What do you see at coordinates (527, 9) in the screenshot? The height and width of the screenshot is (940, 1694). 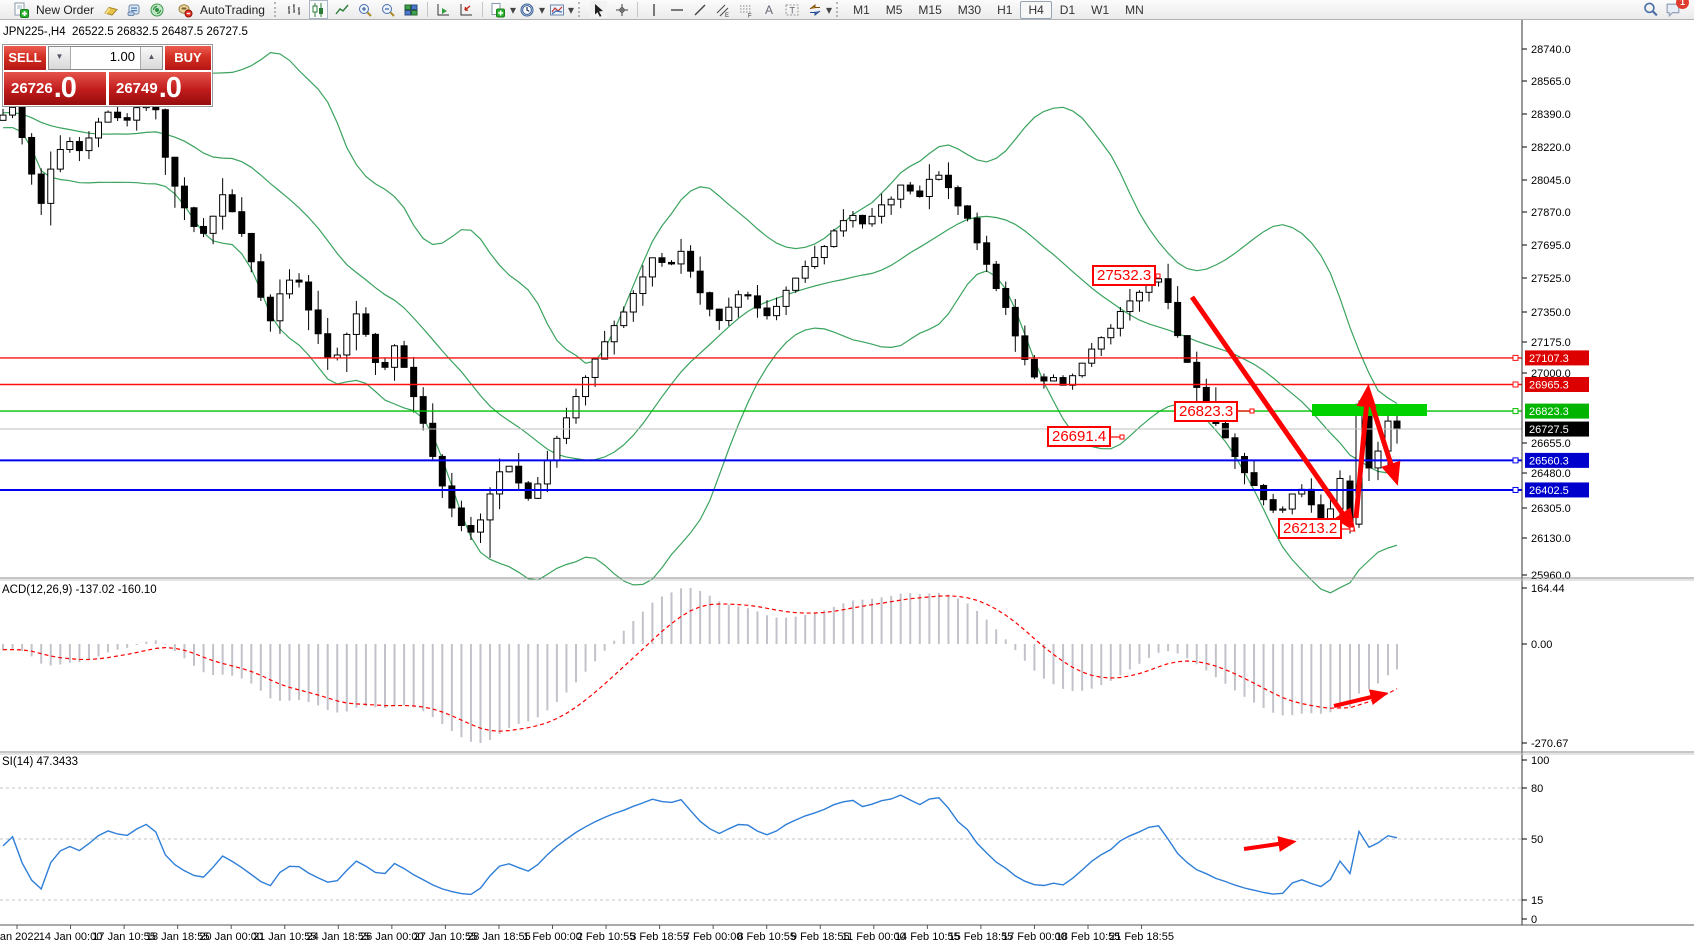 I see `periods-clock-icon` at bounding box center [527, 9].